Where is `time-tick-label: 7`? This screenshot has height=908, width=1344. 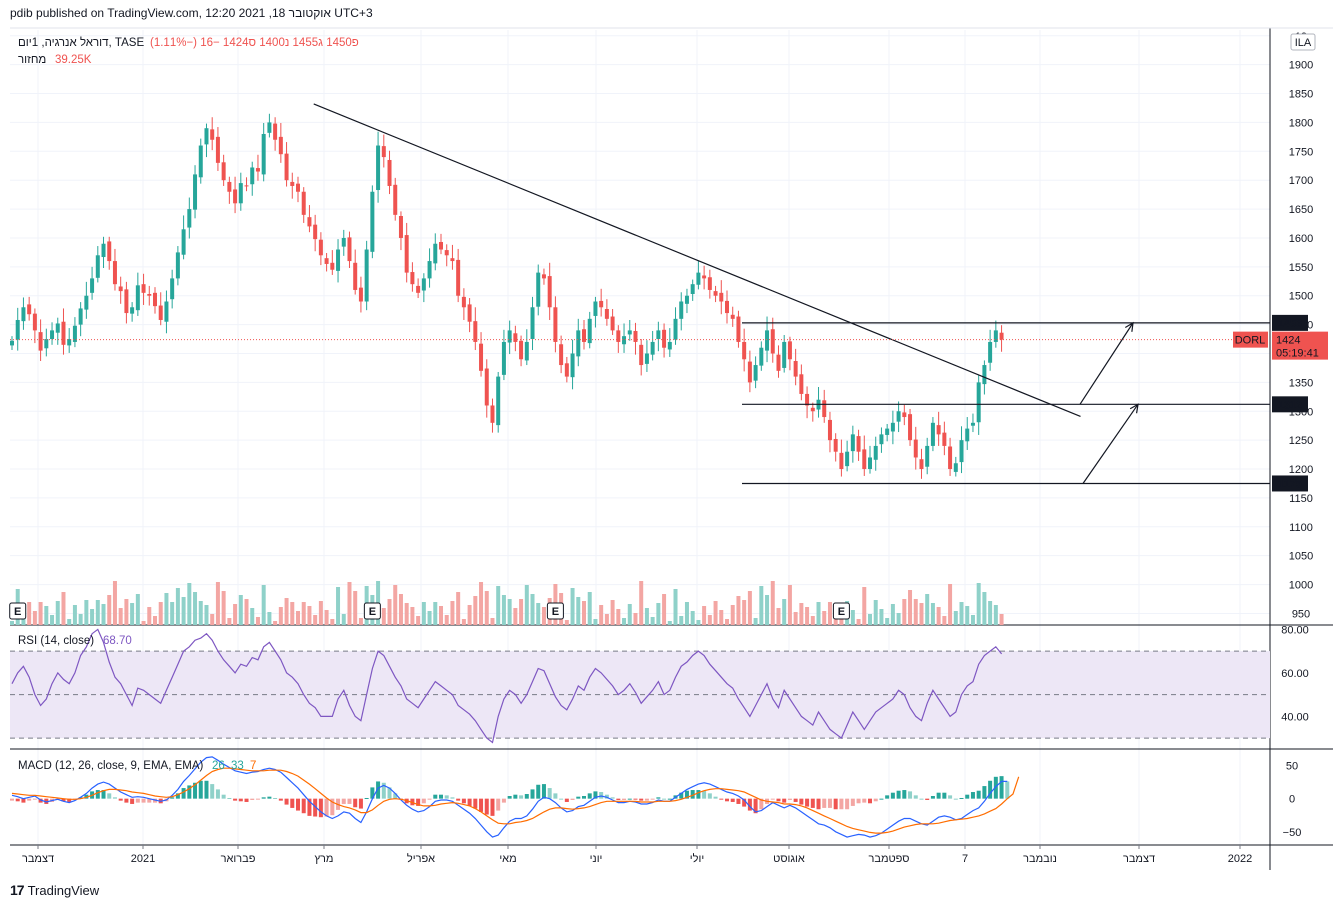 time-tick-label: 7 is located at coordinates (965, 859).